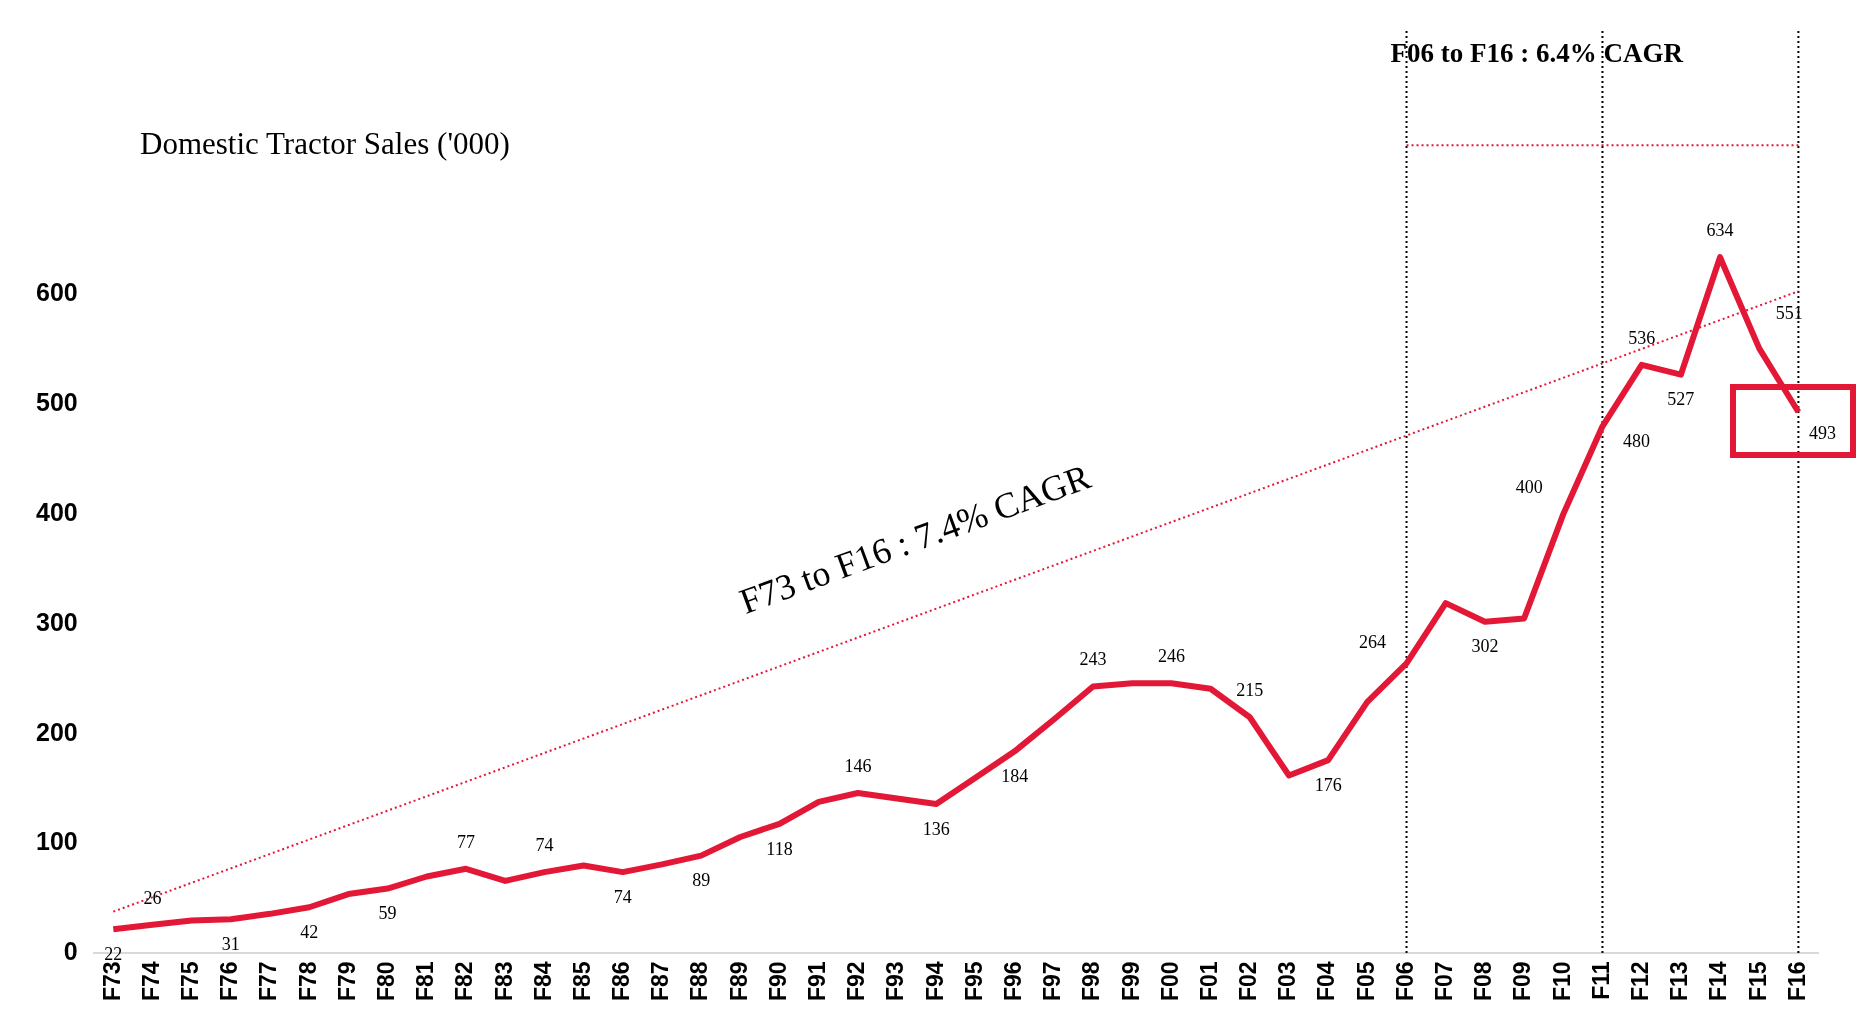 Image resolution: width=1858 pixels, height=1015 pixels. What do you see at coordinates (1642, 337) in the screenshot?
I see `data-label: 536` at bounding box center [1642, 337].